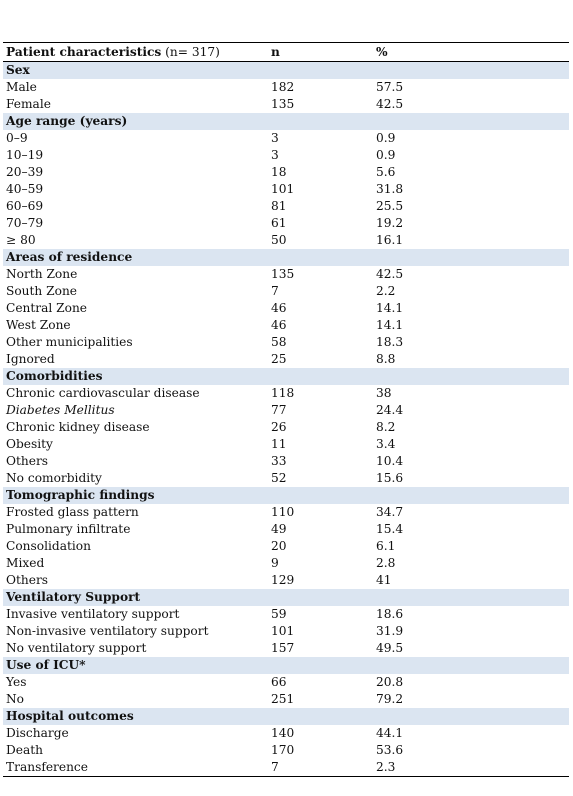 This screenshot has width=573, height=796. I want to click on table-row: Frosted glass pattern 110 34.7, so click(286, 512).